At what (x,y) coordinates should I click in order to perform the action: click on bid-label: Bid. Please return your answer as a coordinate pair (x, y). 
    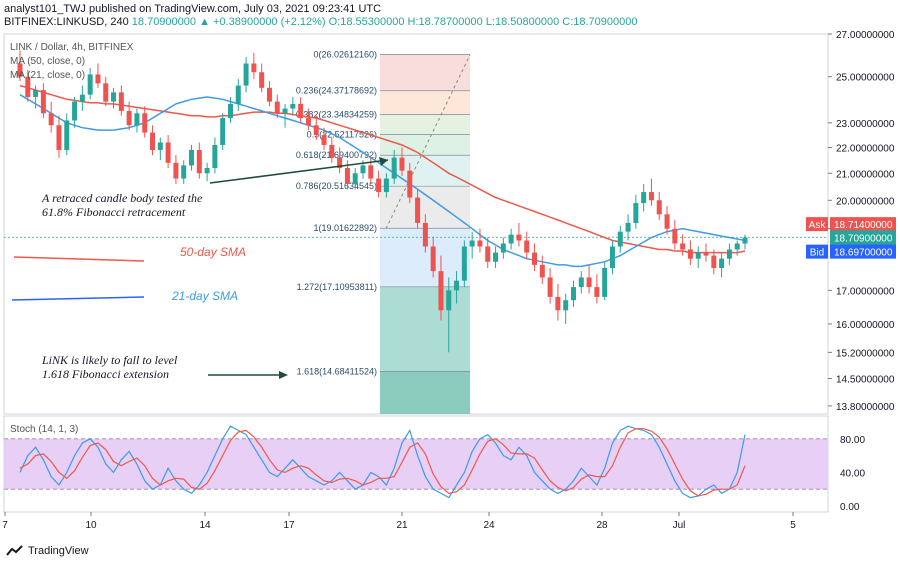
    Looking at the image, I should click on (817, 253).